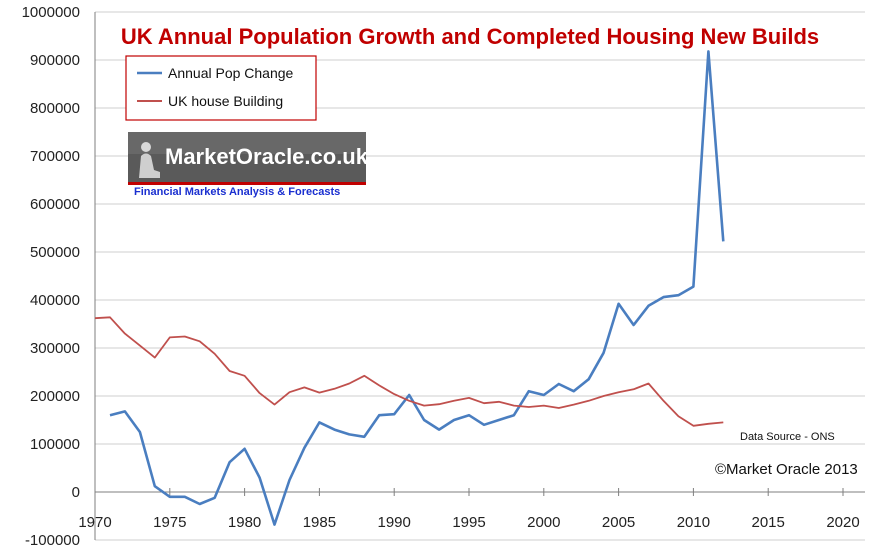 The width and height of the screenshot is (889, 552). What do you see at coordinates (55, 300) in the screenshot?
I see `y-tick-label: 400000` at bounding box center [55, 300].